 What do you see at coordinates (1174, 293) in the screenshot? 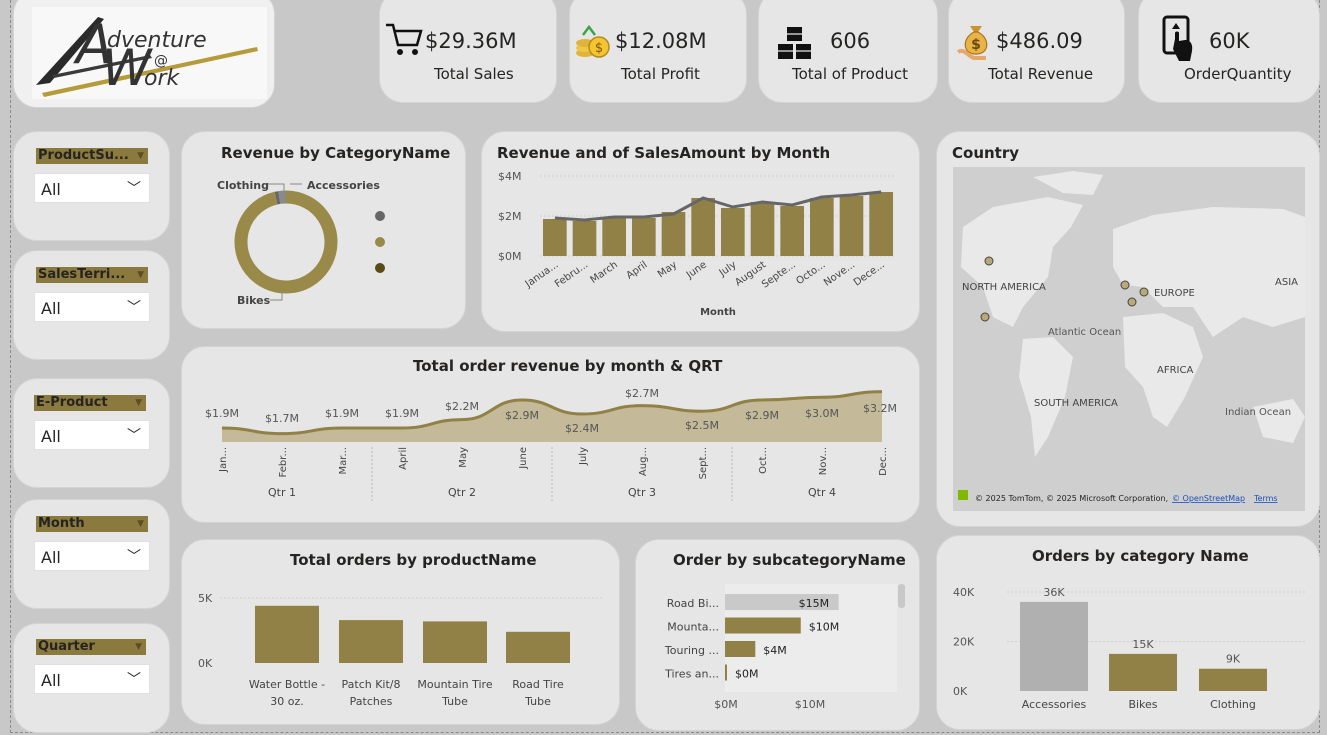
I see `map-label: EUROPE` at bounding box center [1174, 293].